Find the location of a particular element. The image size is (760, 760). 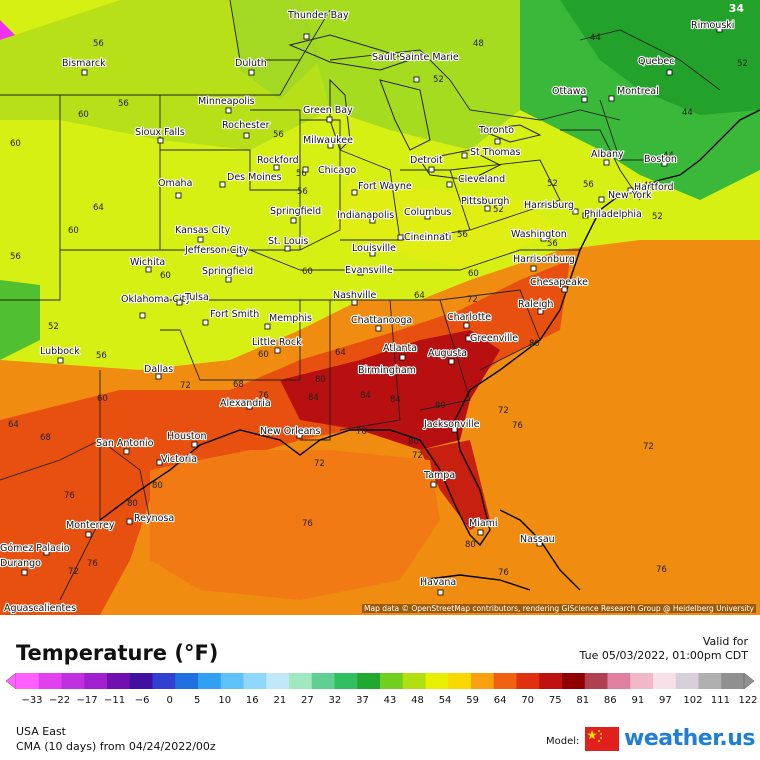

city-label: Augusta is located at coordinates (447, 353).